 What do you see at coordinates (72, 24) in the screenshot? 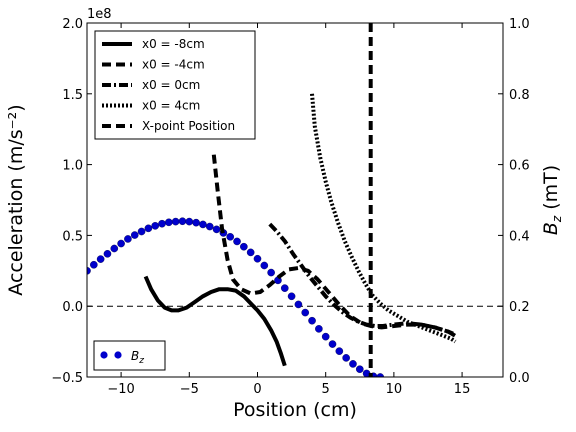
I see `y-tick-label: 2.0` at bounding box center [72, 24].